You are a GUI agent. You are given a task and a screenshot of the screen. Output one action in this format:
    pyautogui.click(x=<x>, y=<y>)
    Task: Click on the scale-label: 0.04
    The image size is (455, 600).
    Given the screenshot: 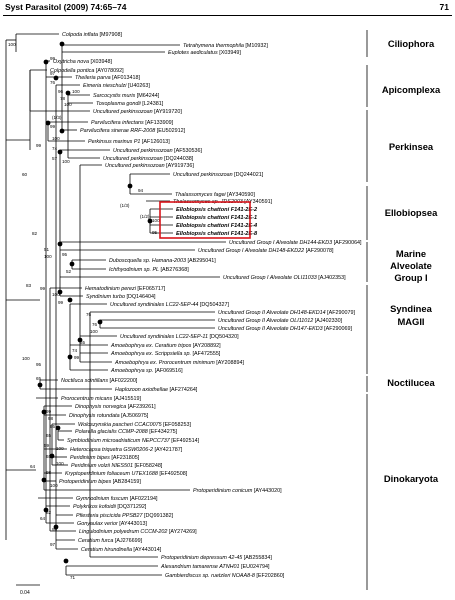 What is the action you would take?
    pyautogui.click(x=25, y=593)
    